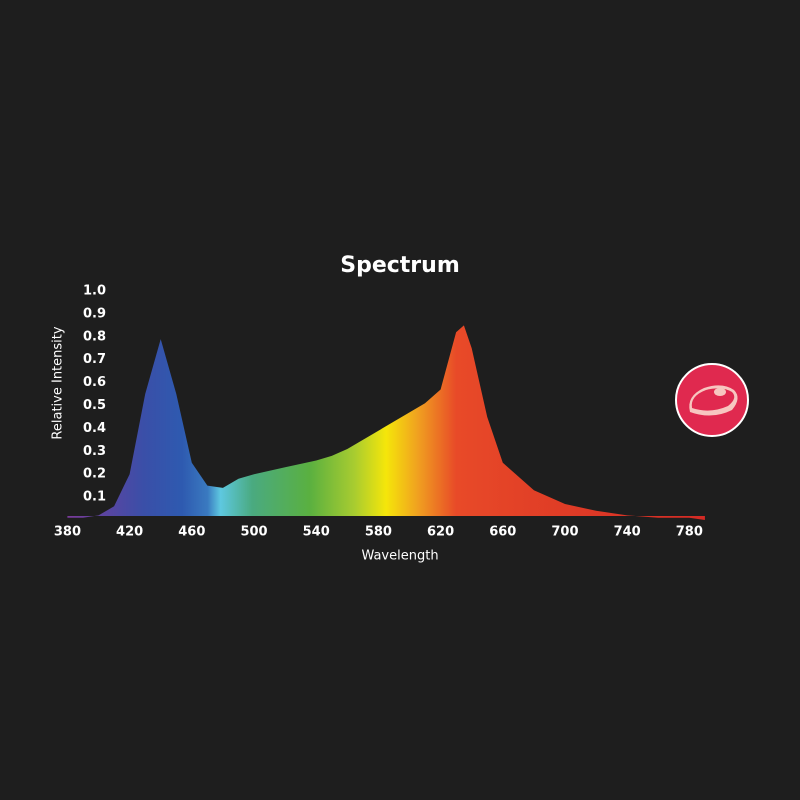 The image size is (800, 800). Describe the element at coordinates (627, 532) in the screenshot. I see `x-tick-label: 740` at that location.